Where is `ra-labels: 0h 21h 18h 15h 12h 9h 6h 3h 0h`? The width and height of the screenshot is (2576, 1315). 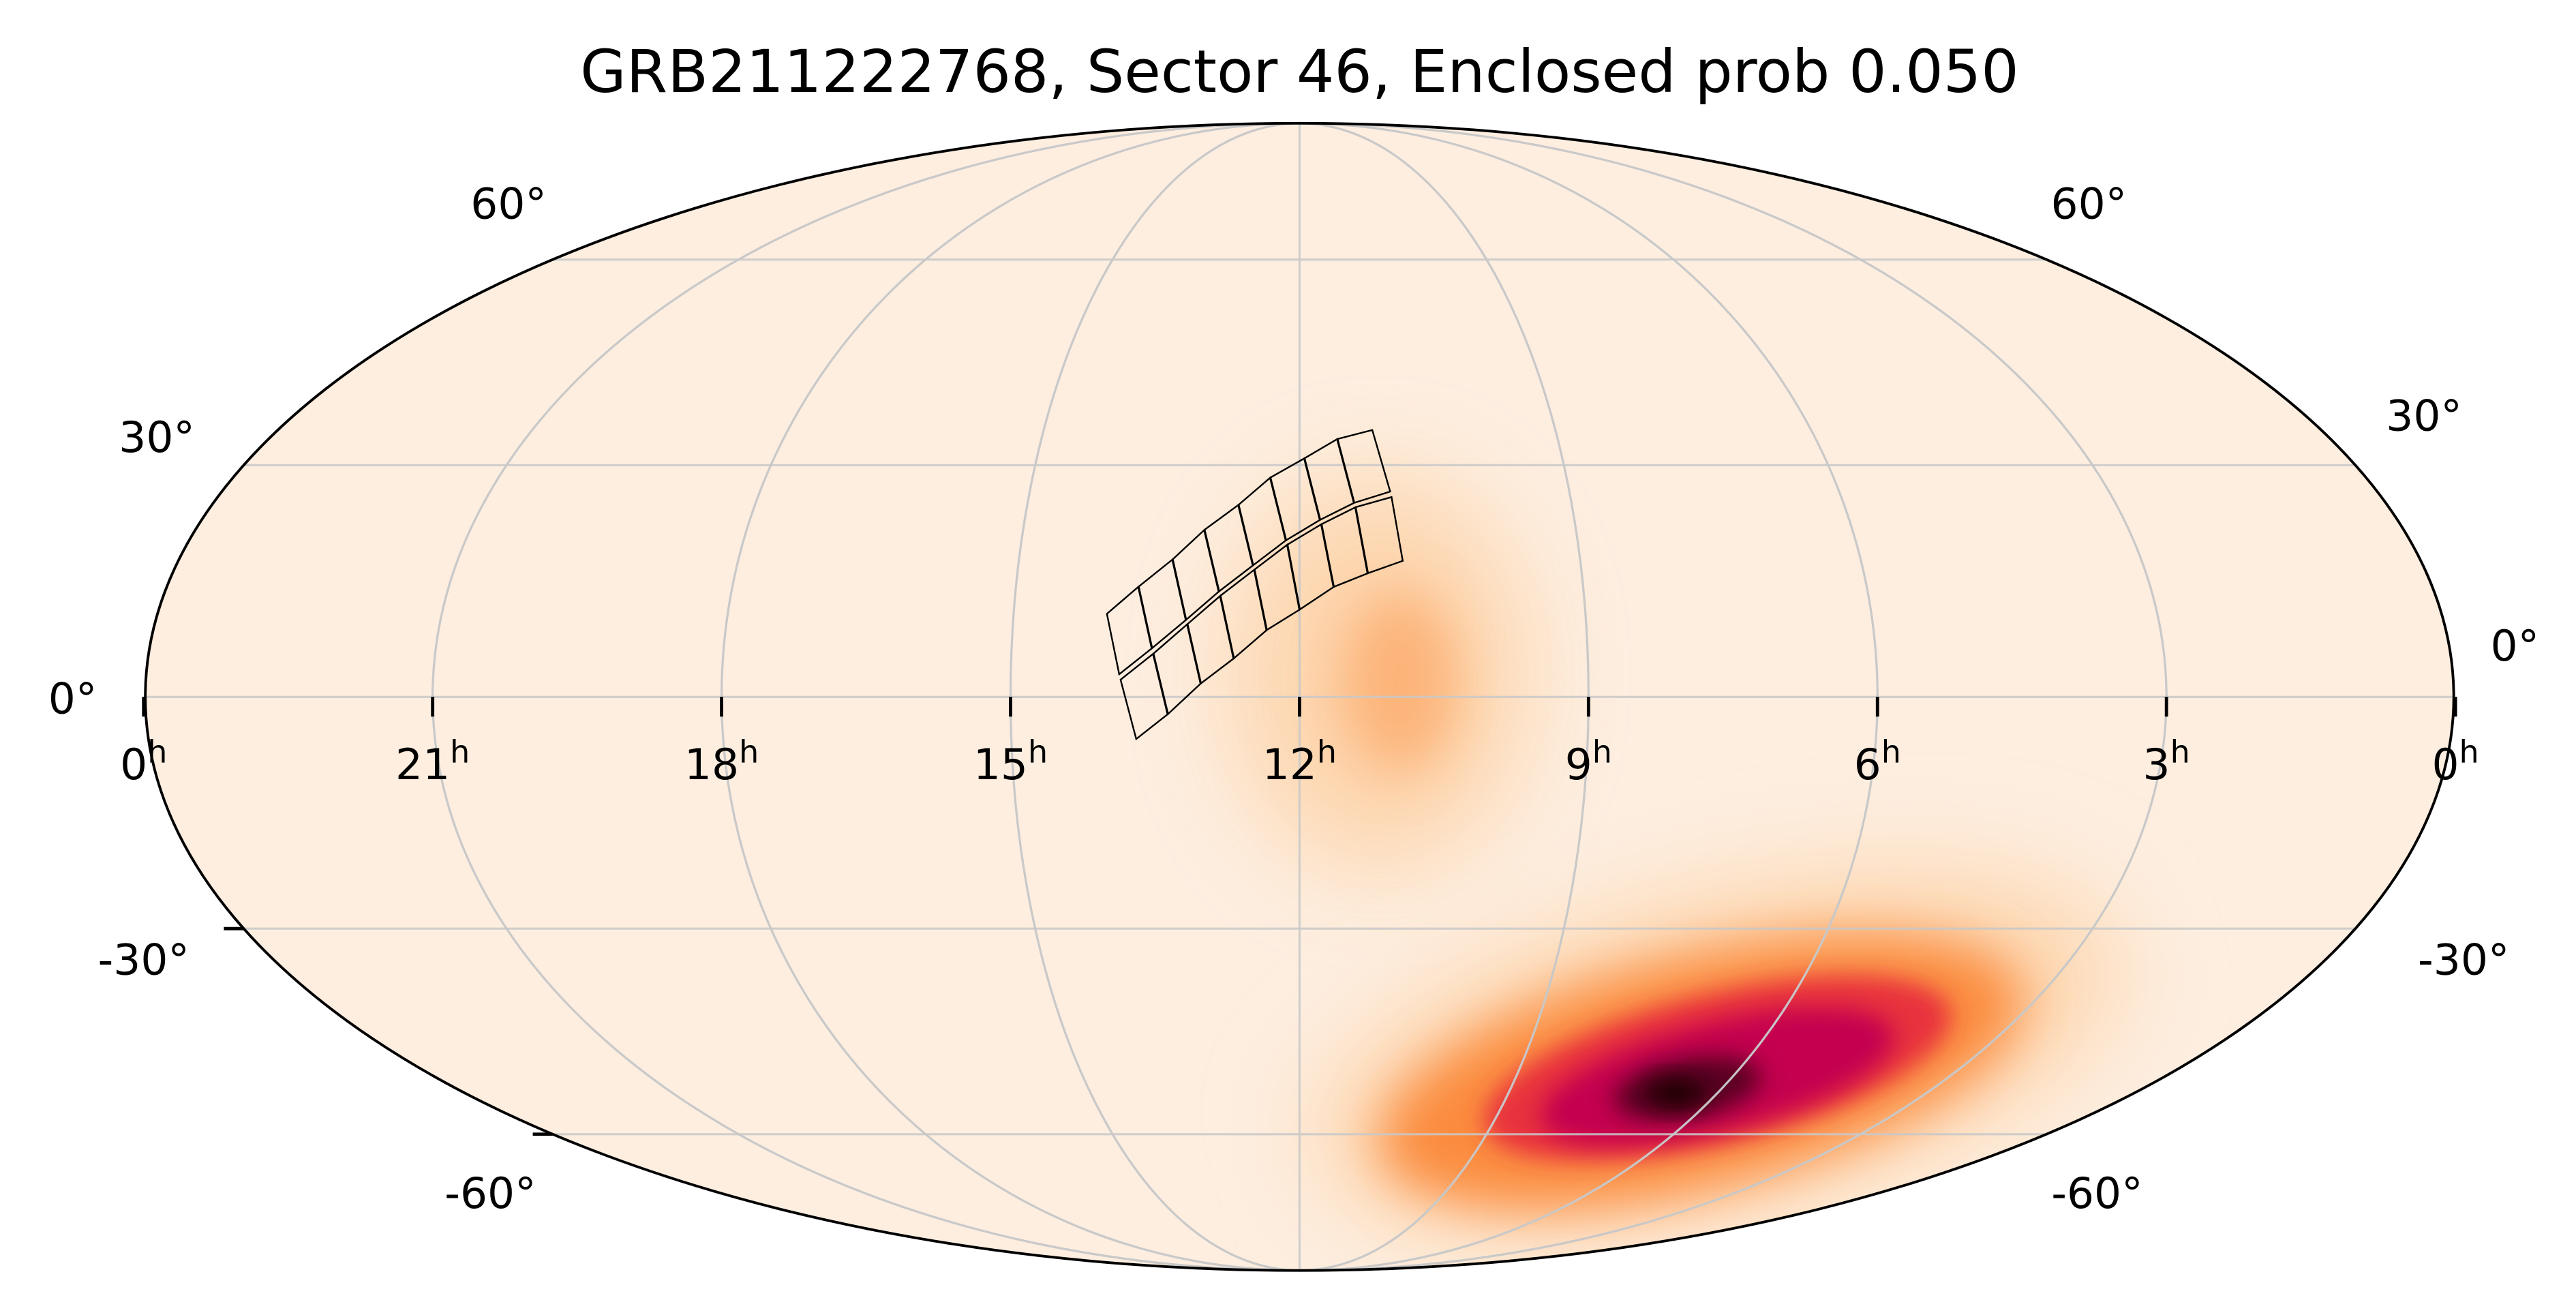 ra-labels: 0h 21h 18h 15h 12h 9h 6h 3h 0h is located at coordinates (1300, 761).